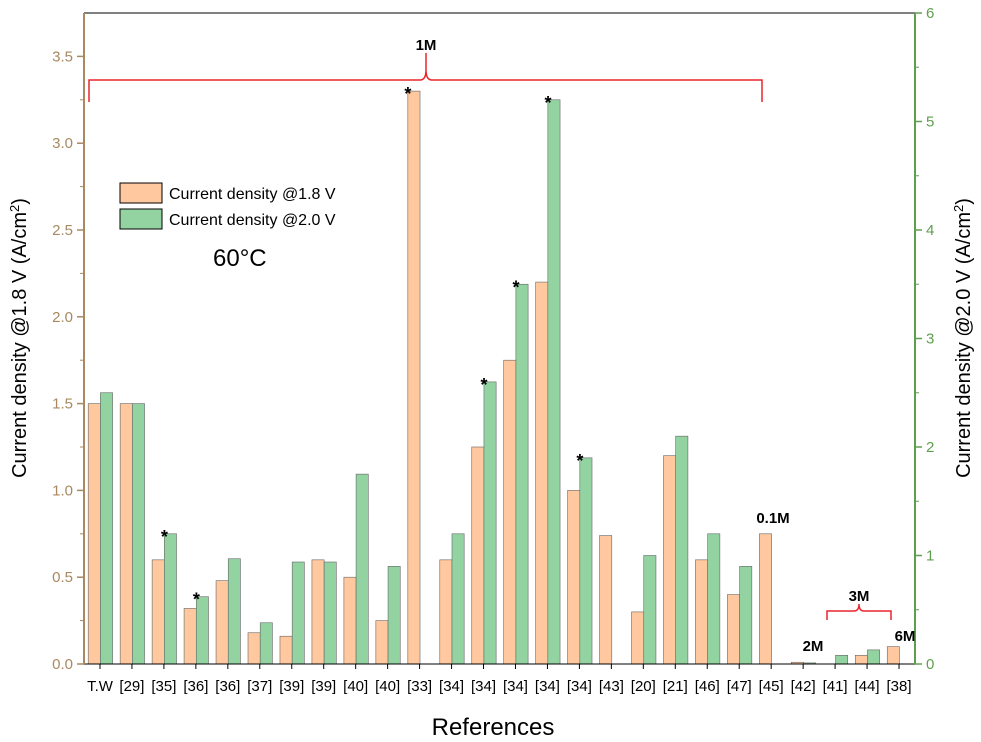 This screenshot has height=742, width=981. What do you see at coordinates (930, 230) in the screenshot?
I see `right-tick-label: 4` at bounding box center [930, 230].